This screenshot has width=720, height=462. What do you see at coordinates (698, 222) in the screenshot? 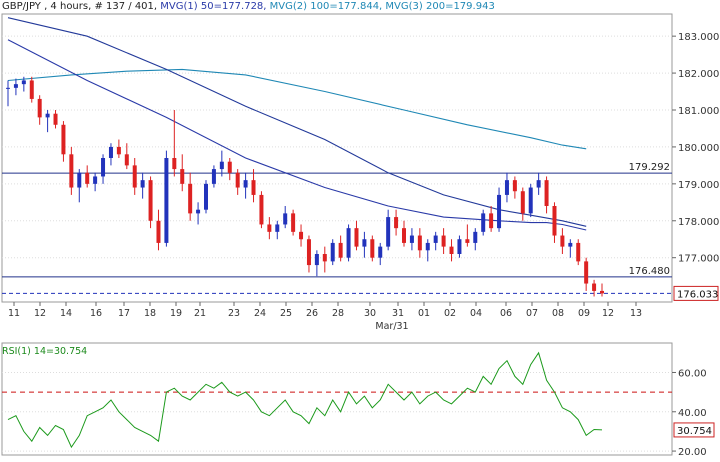
I see `price-tick-label: 178.000` at bounding box center [698, 222].